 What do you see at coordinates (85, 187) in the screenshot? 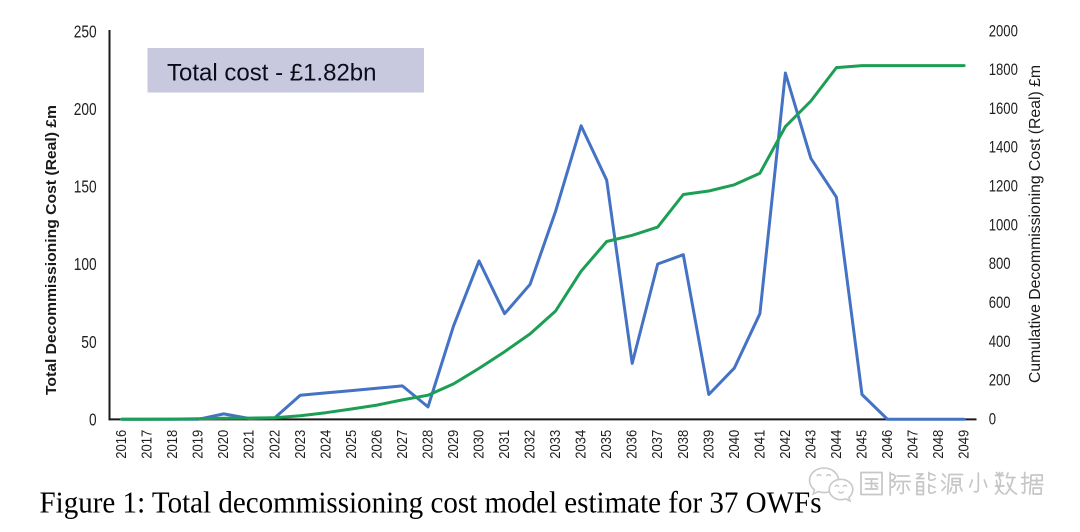
I see `svg-text: 150` at bounding box center [85, 187].